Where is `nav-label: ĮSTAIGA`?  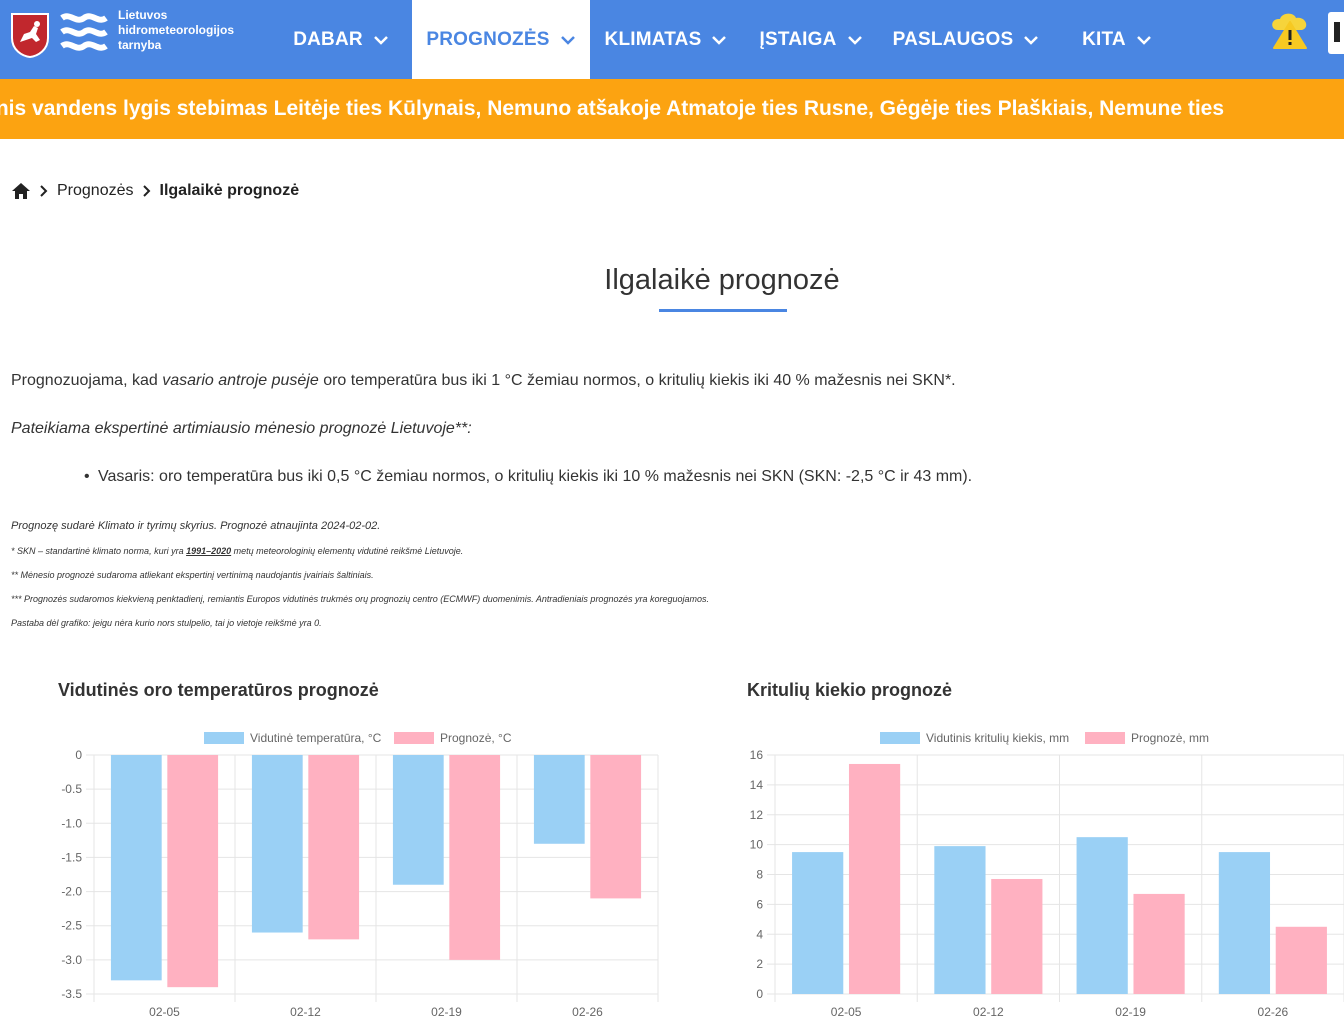 nav-label: ĮSTAIGA is located at coordinates (798, 39).